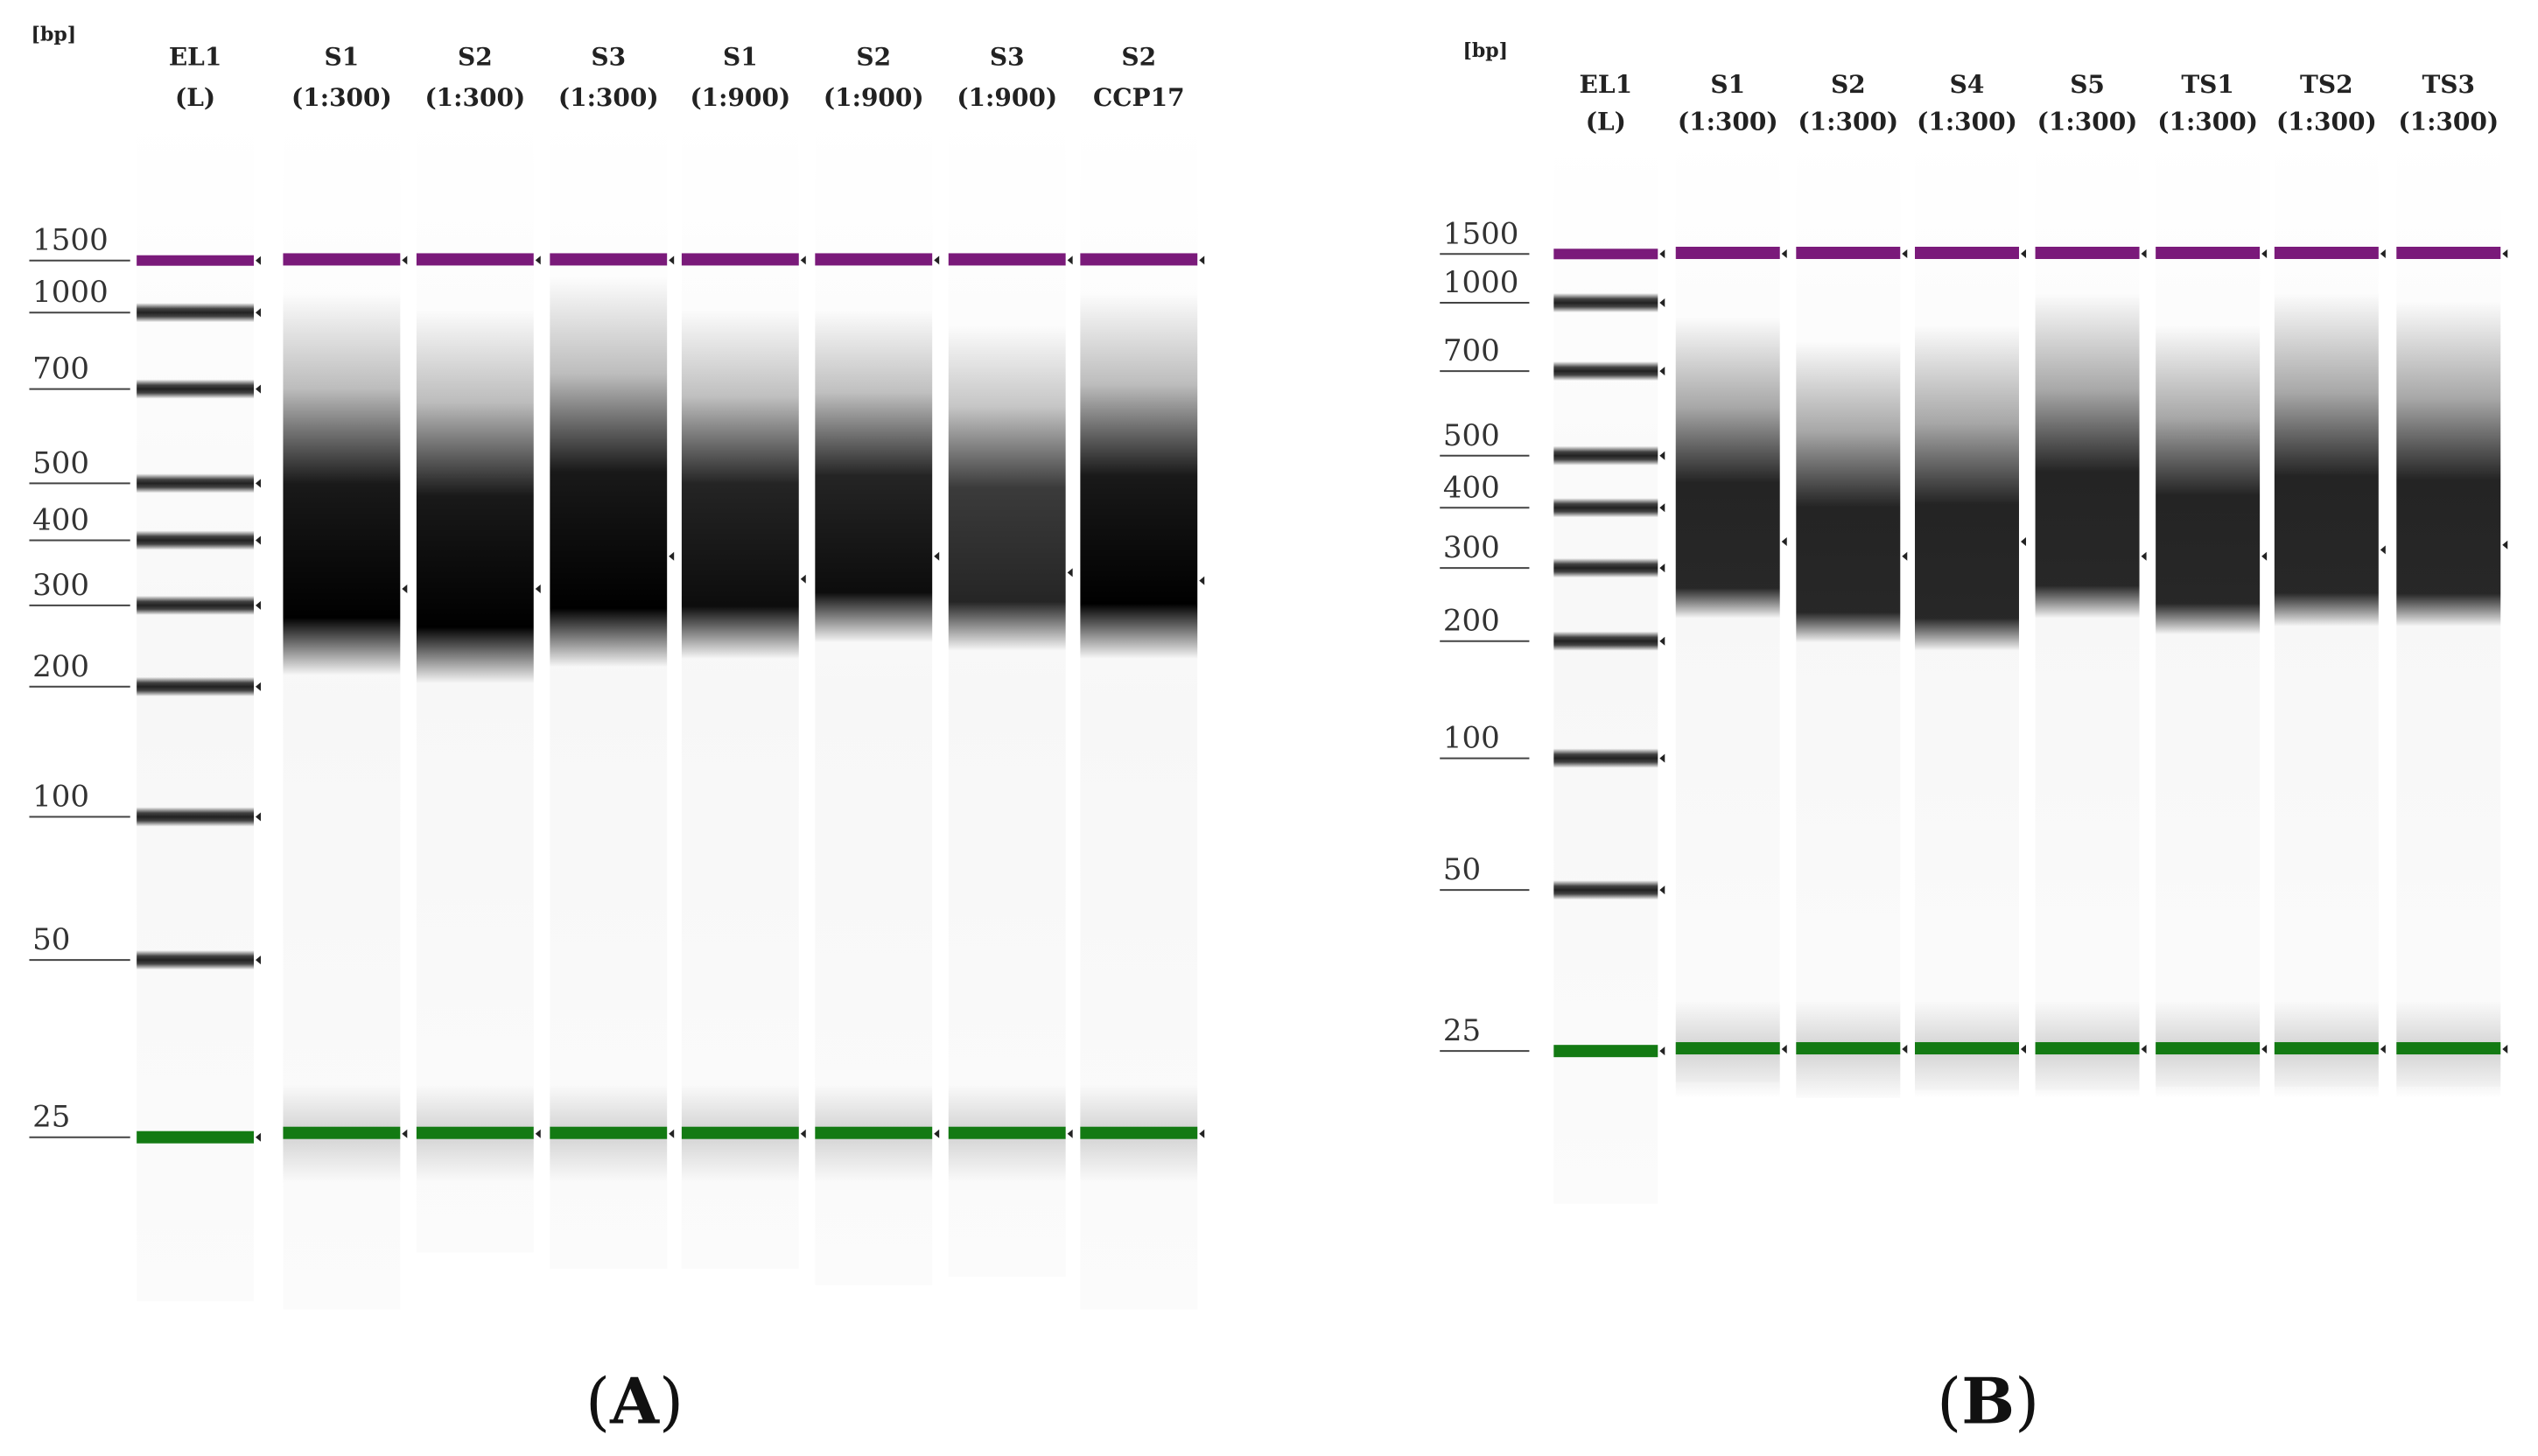 This screenshot has width=2538, height=1456. I want to click on ladder-size-label: 200, so click(60, 666).